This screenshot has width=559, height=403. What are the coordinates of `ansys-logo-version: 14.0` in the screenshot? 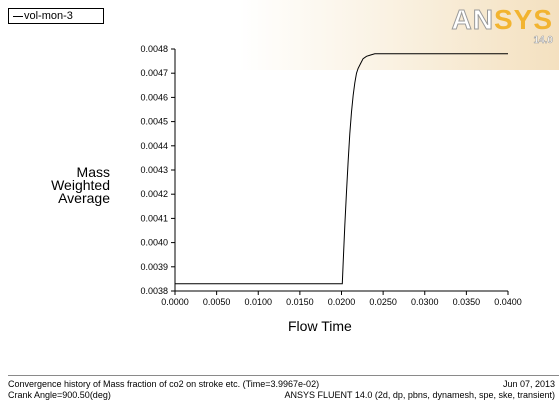 It's located at (543, 40).